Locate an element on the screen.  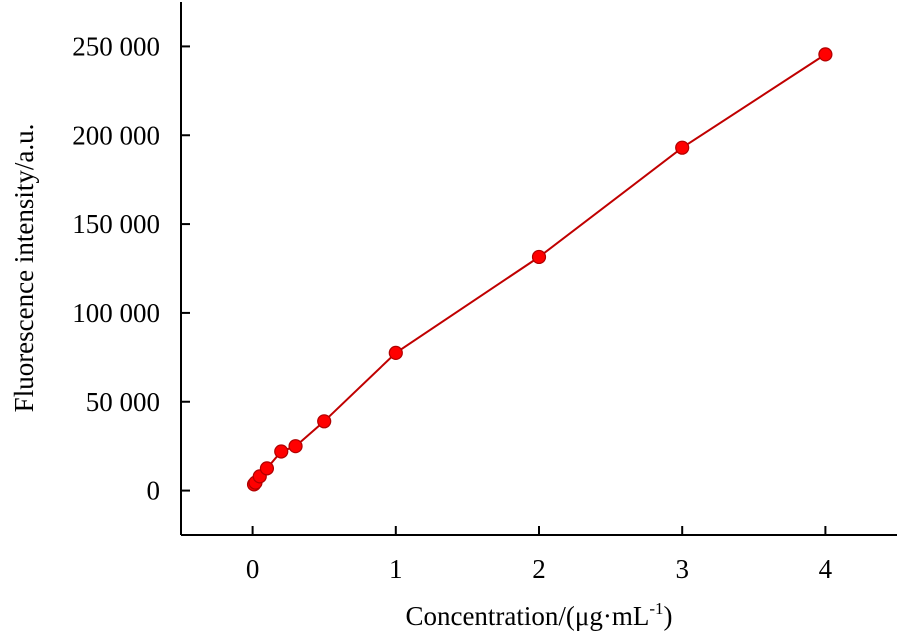
y-tick-label: 100 000 is located at coordinates (116, 313).